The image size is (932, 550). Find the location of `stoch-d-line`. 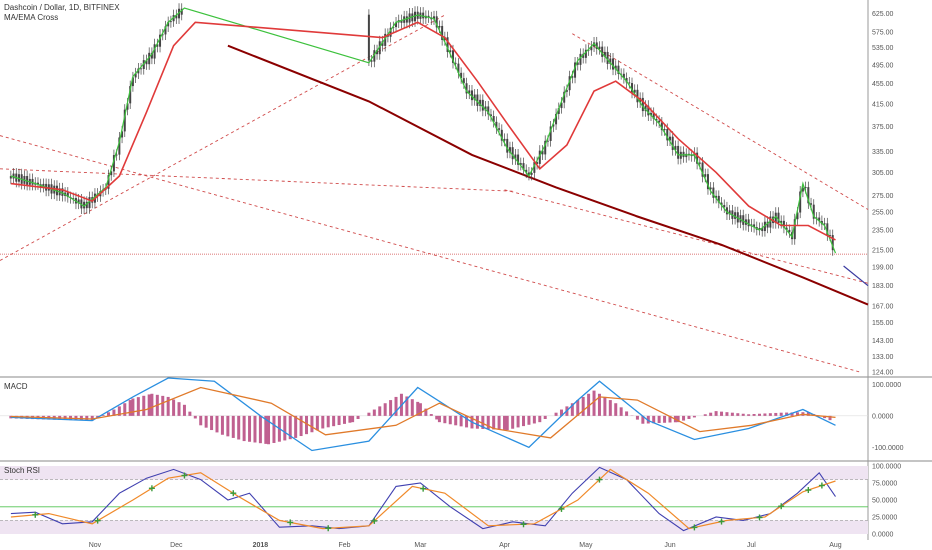

stoch-d-line is located at coordinates (423, 499).